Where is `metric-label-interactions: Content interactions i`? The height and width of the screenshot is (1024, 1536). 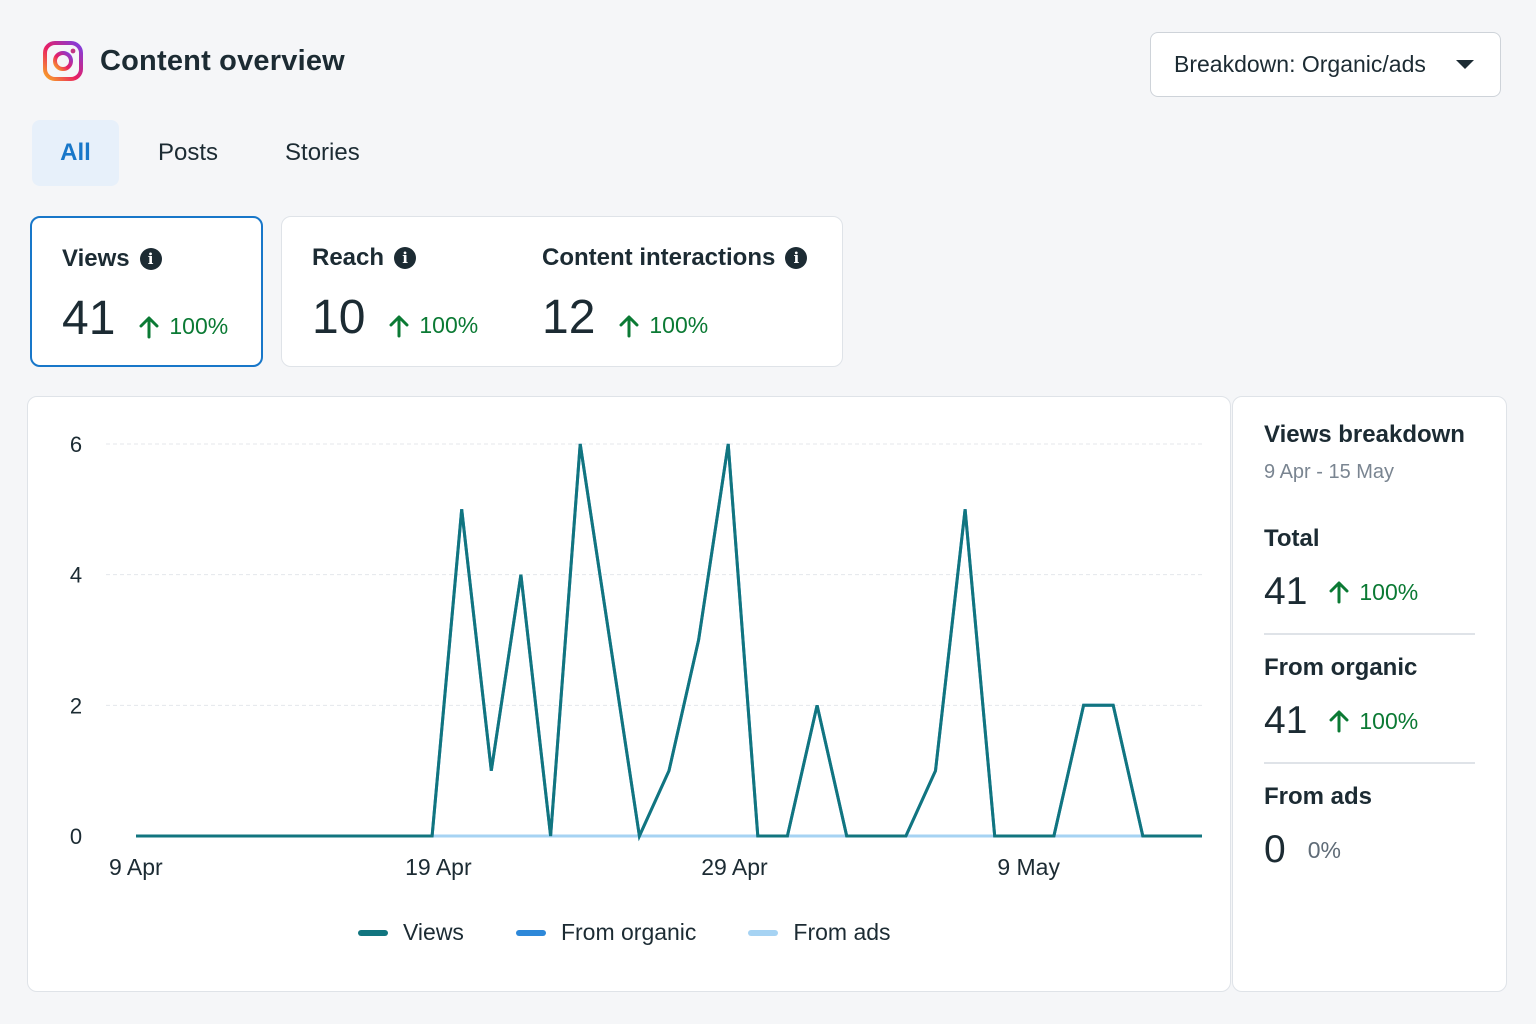 metric-label-interactions: Content interactions i is located at coordinates (675, 258).